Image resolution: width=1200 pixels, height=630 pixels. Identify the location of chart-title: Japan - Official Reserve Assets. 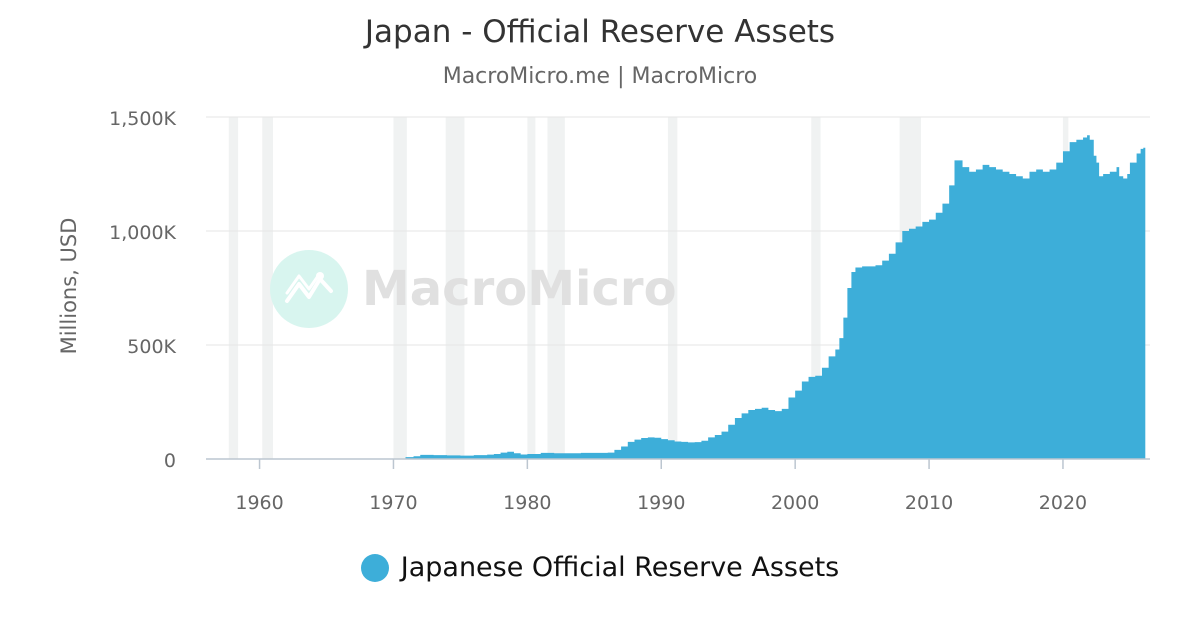
(600, 32).